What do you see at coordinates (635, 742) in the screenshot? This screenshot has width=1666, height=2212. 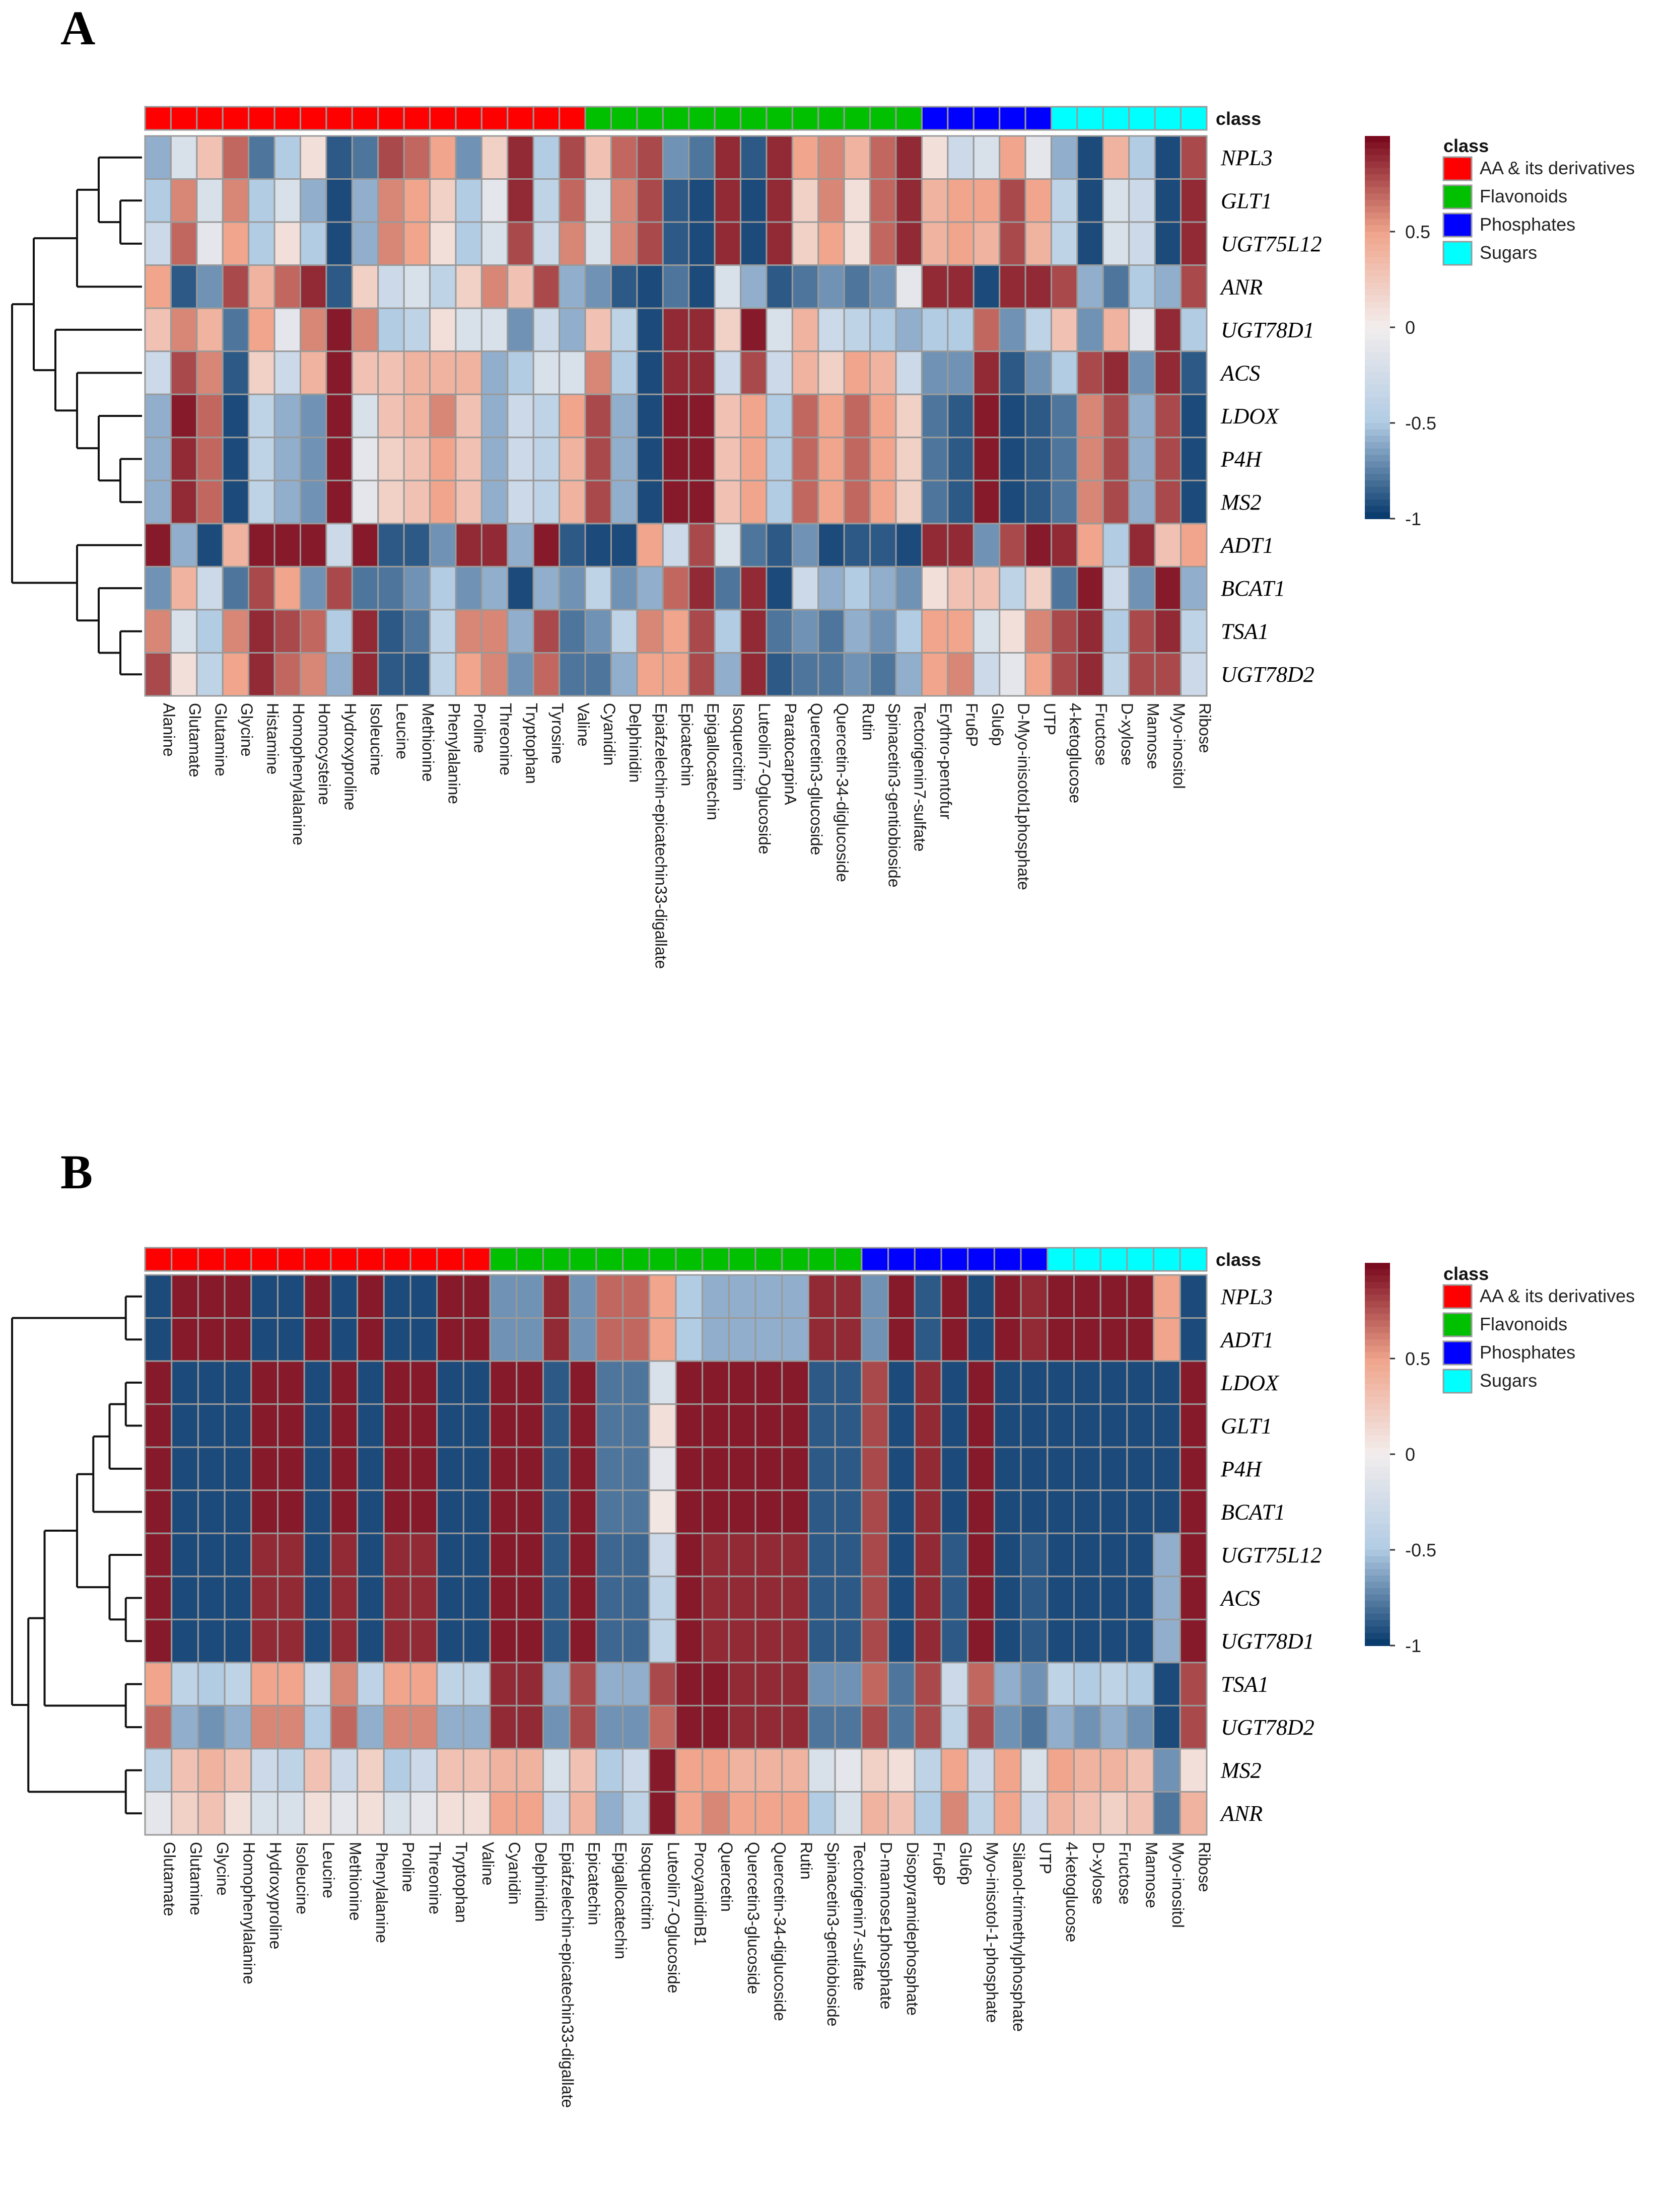 I see `column-label: Delphinidin` at bounding box center [635, 742].